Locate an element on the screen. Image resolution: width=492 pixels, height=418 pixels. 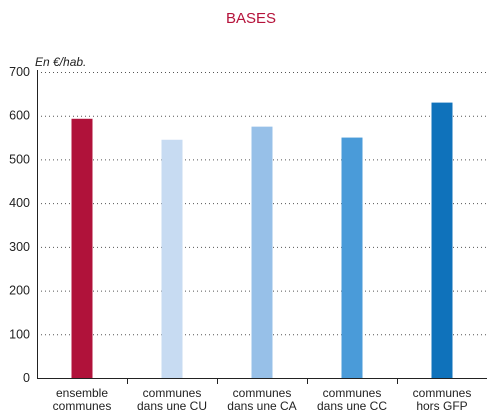
y-tick-label-400: 400 is located at coordinates (19, 203).